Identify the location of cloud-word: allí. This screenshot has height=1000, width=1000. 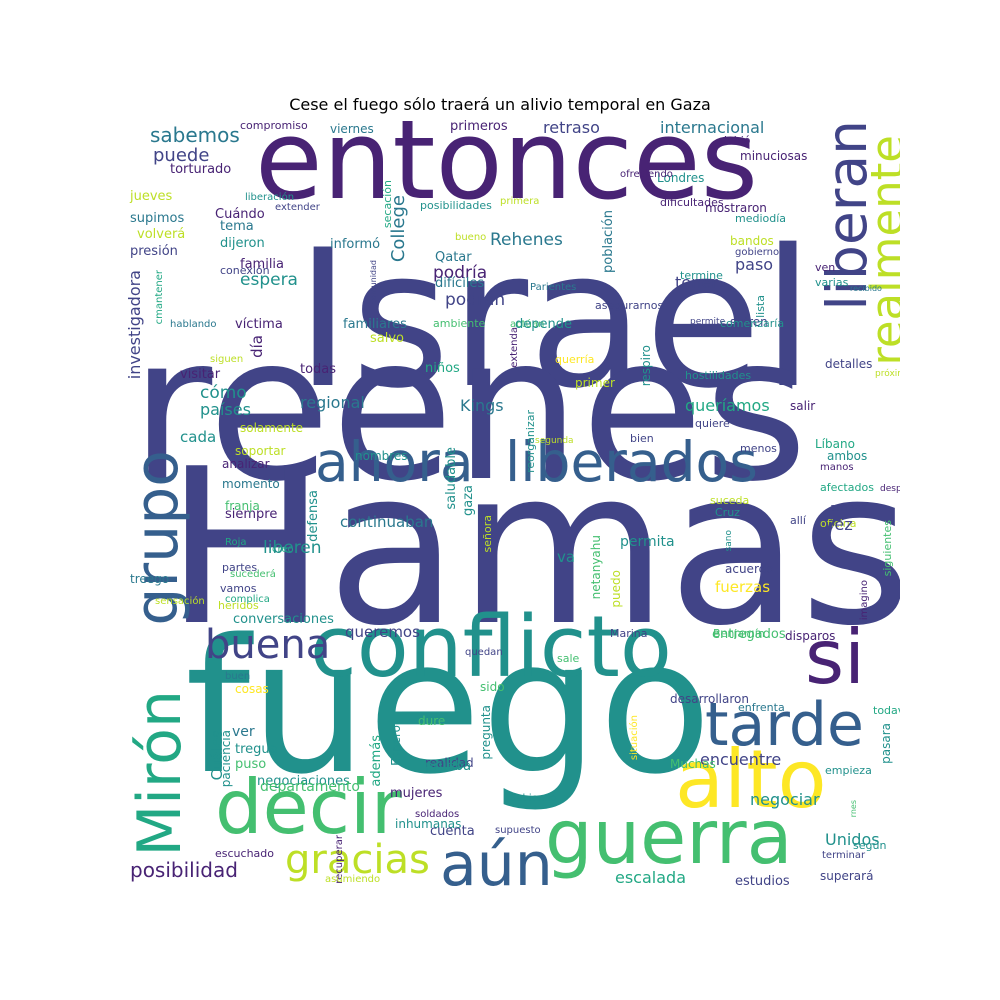
(798, 520).